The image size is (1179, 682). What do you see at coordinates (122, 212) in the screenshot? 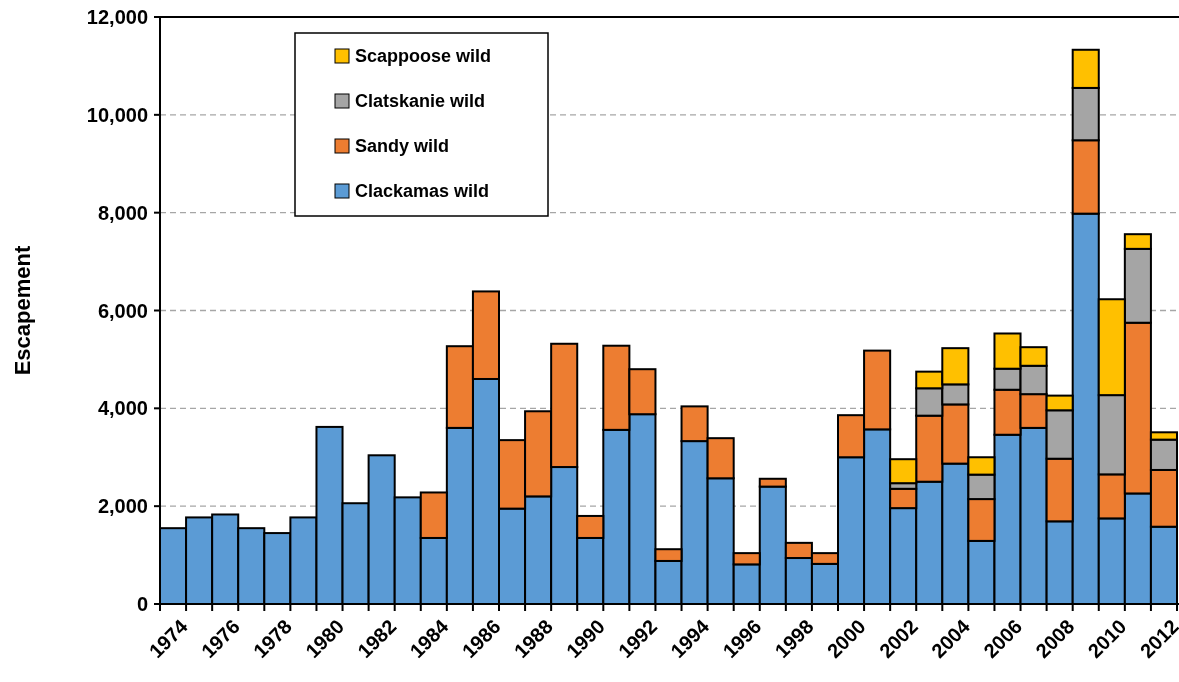
I see `y-tick-label: 8,000` at bounding box center [122, 212].